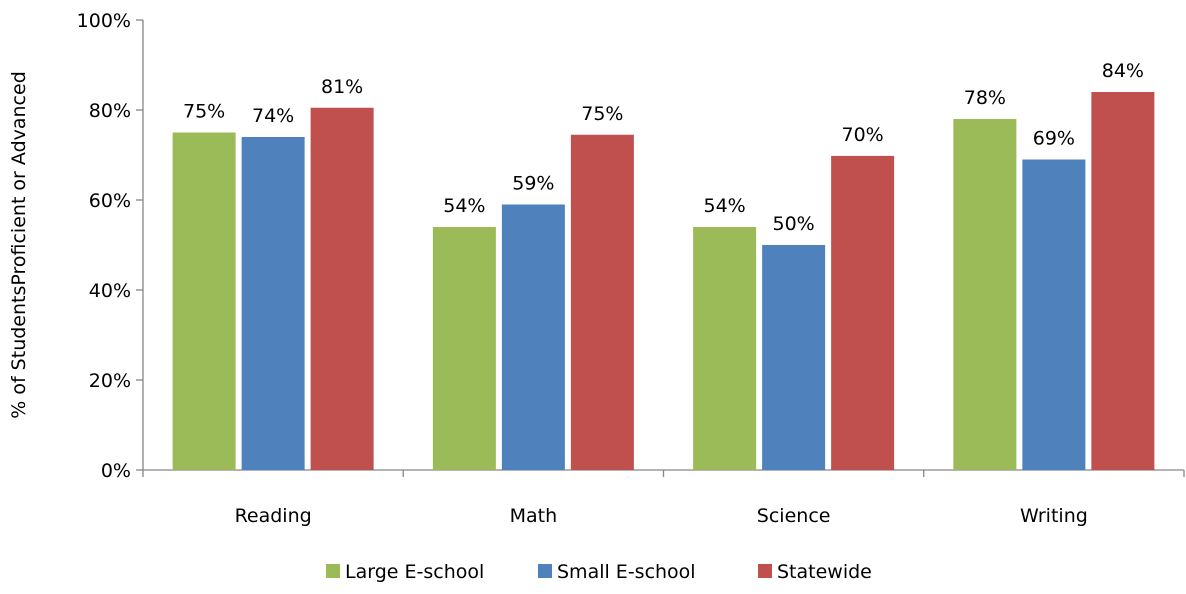  I want to click on category-label: Science, so click(794, 516).